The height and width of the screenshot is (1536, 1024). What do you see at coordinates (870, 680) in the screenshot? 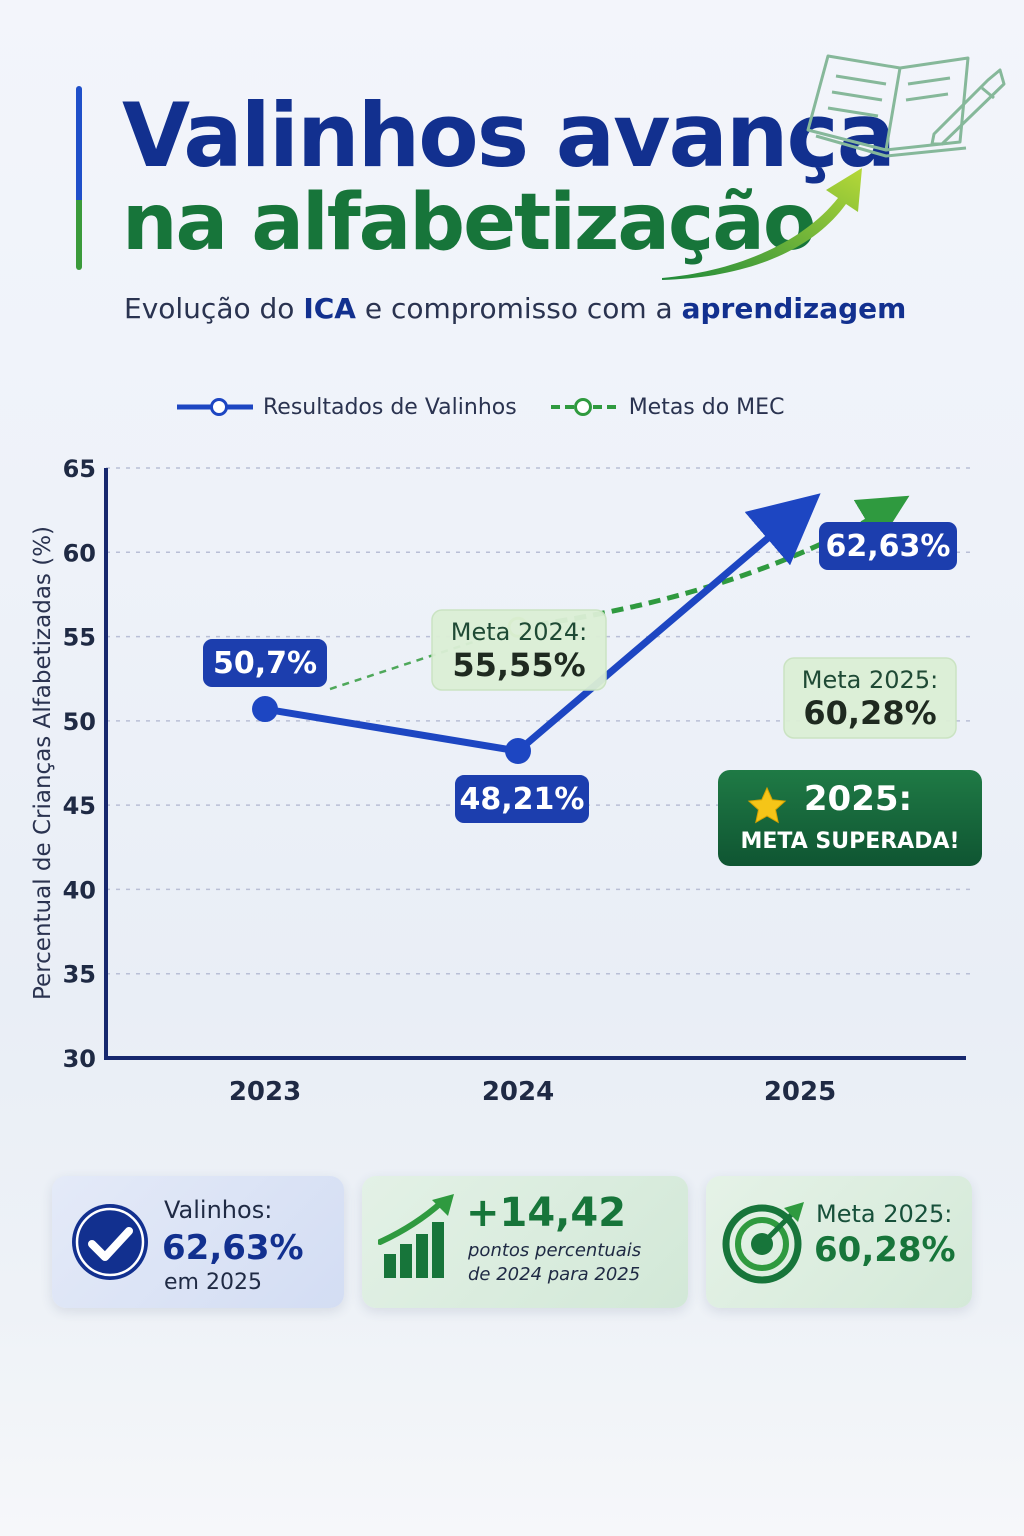
I see `meta-2025-box-title: Meta 2025:` at bounding box center [870, 680].